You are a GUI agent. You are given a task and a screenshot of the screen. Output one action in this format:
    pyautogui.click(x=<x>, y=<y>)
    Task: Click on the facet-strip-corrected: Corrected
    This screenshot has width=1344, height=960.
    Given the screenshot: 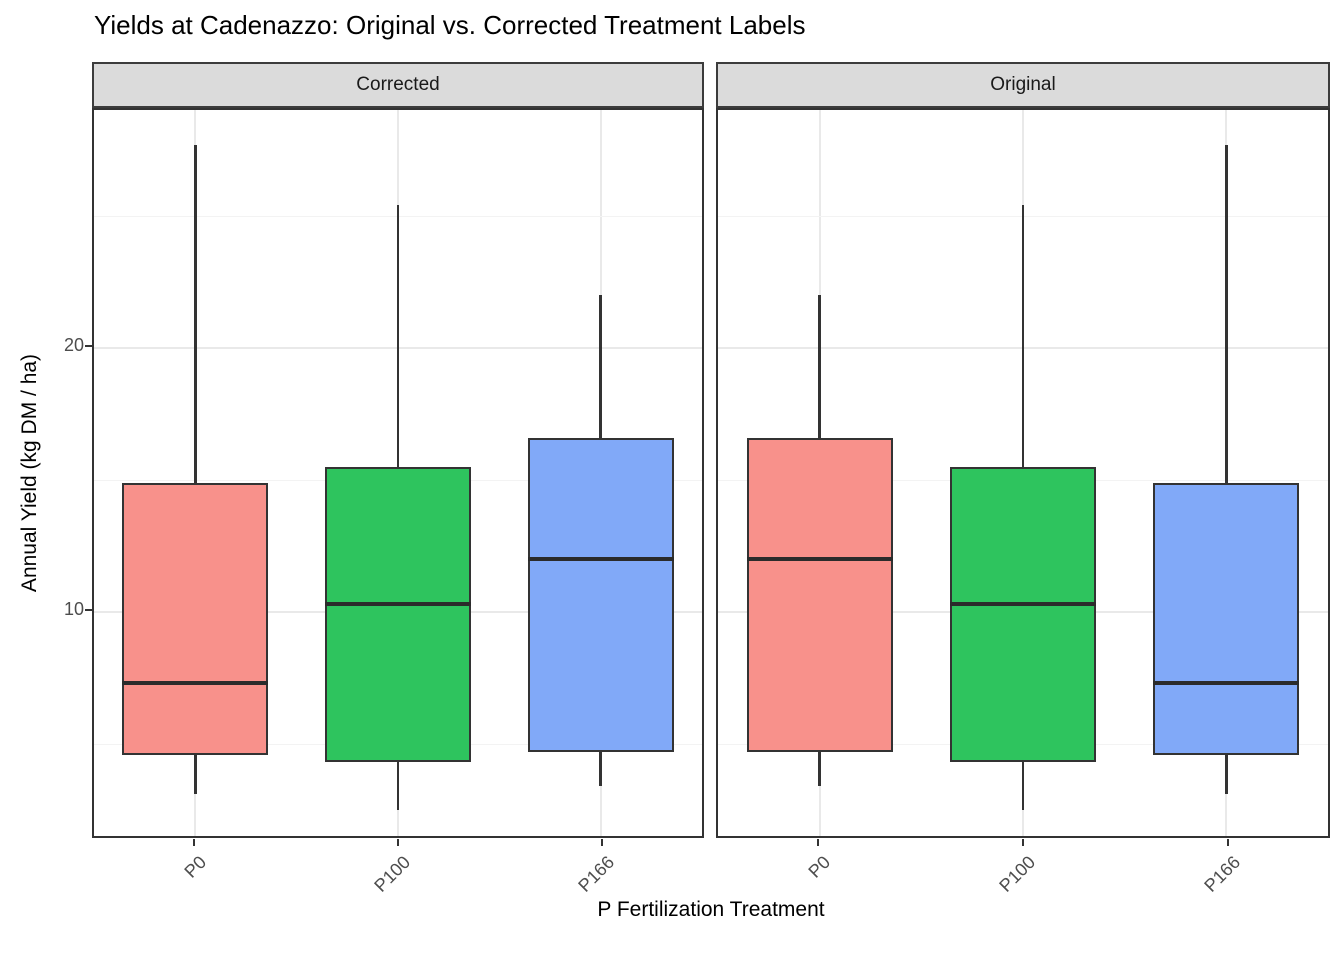 What is the action you would take?
    pyautogui.click(x=398, y=85)
    